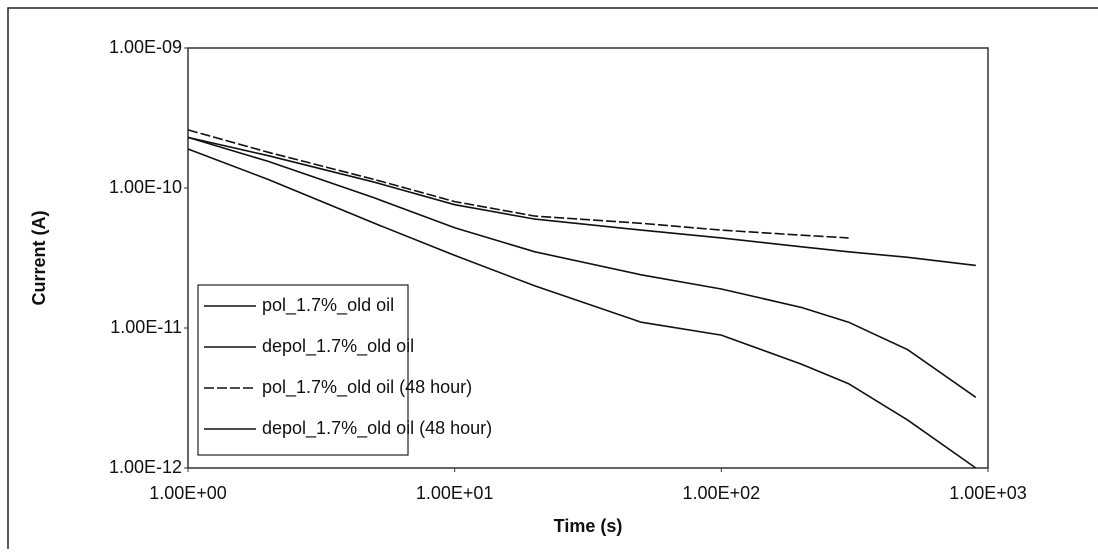 The width and height of the screenshot is (1098, 554). I want to click on y-tick-label: 1.00E-12, so click(145, 467).